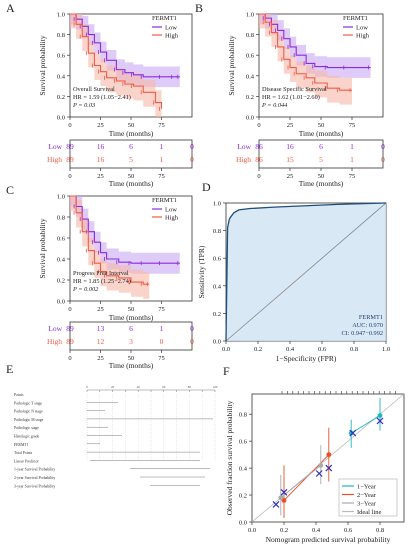 The image size is (418, 550). What do you see at coordinates (386, 349) in the screenshot?
I see `x-tick-label: 1.0` at bounding box center [386, 349].